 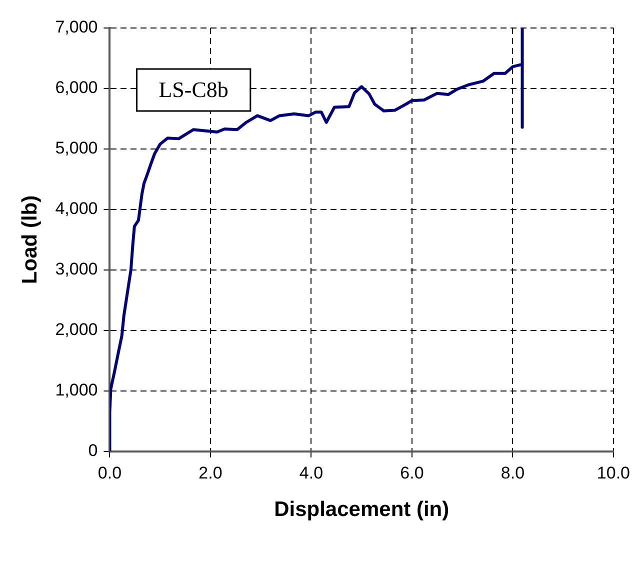 I want to click on y-tick-label: 2,000, so click(x=76, y=330).